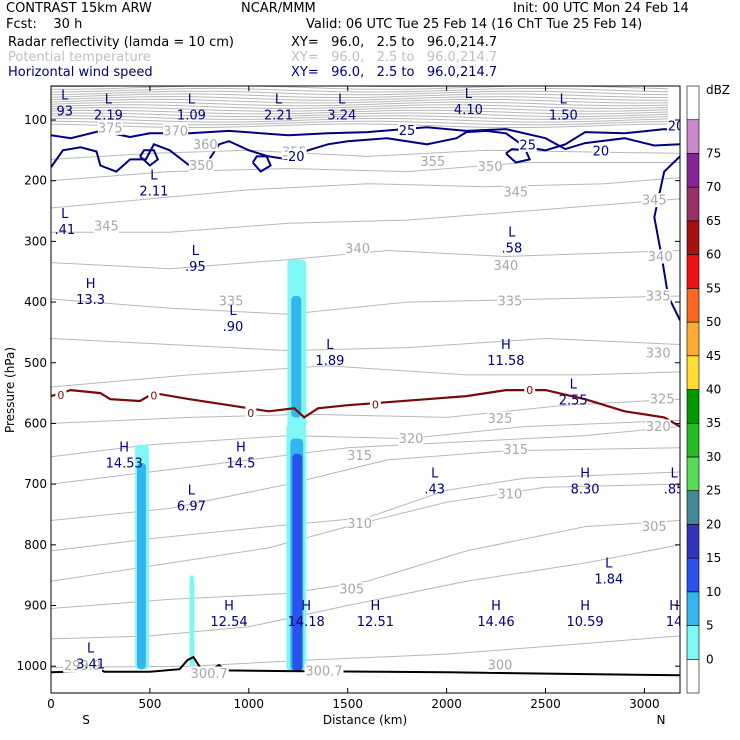 This screenshot has height=740, width=740. I want to click on theta-label: 300, so click(500, 666).